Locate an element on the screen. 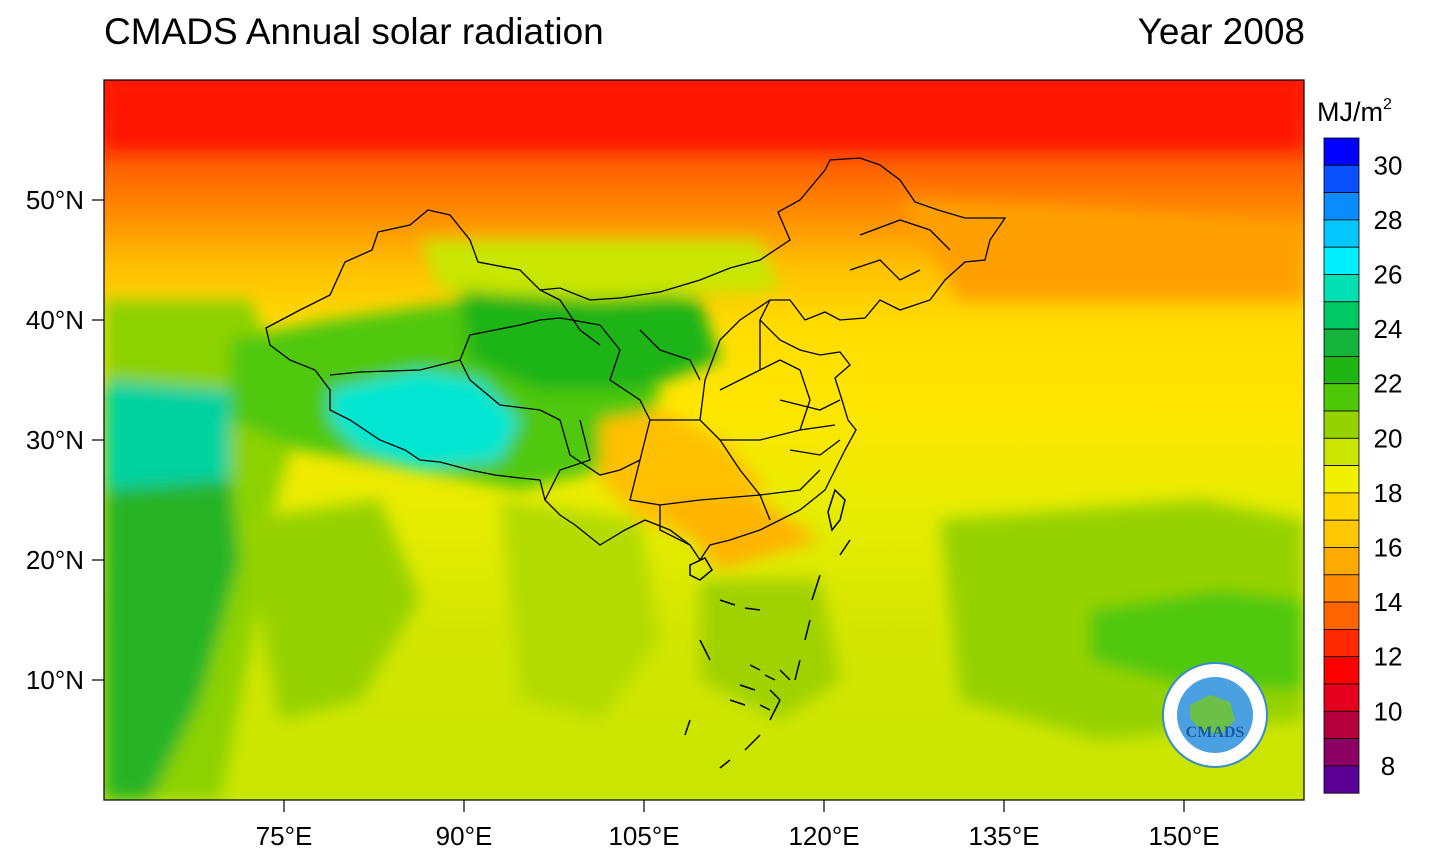 The height and width of the screenshot is (863, 1439). lon-label-150e: 150°E is located at coordinates (1183, 836).